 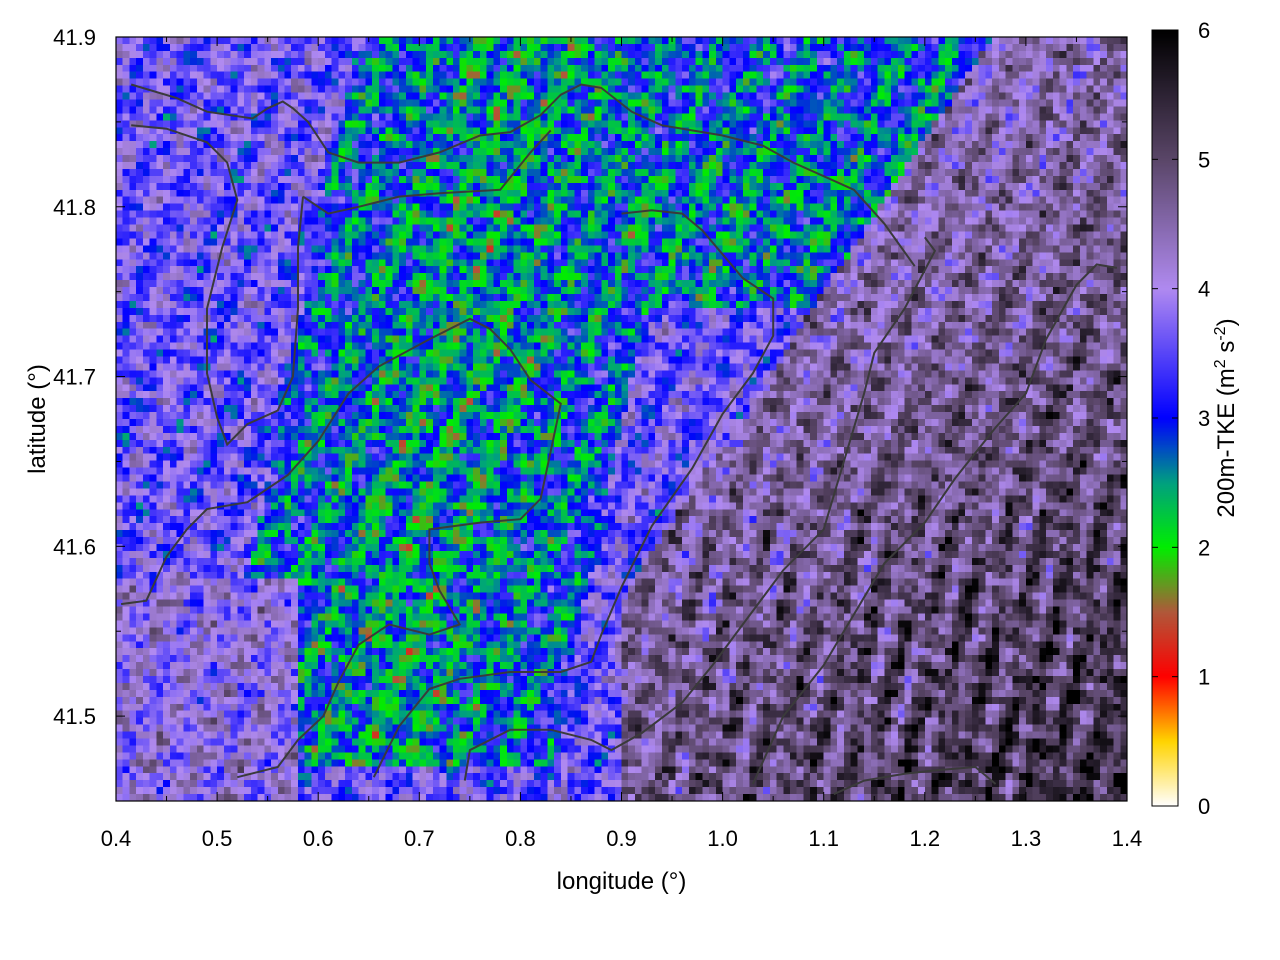 What do you see at coordinates (1226, 442) in the screenshot?
I see `colorbar-title-pre: 200m-TKE (m` at bounding box center [1226, 442].